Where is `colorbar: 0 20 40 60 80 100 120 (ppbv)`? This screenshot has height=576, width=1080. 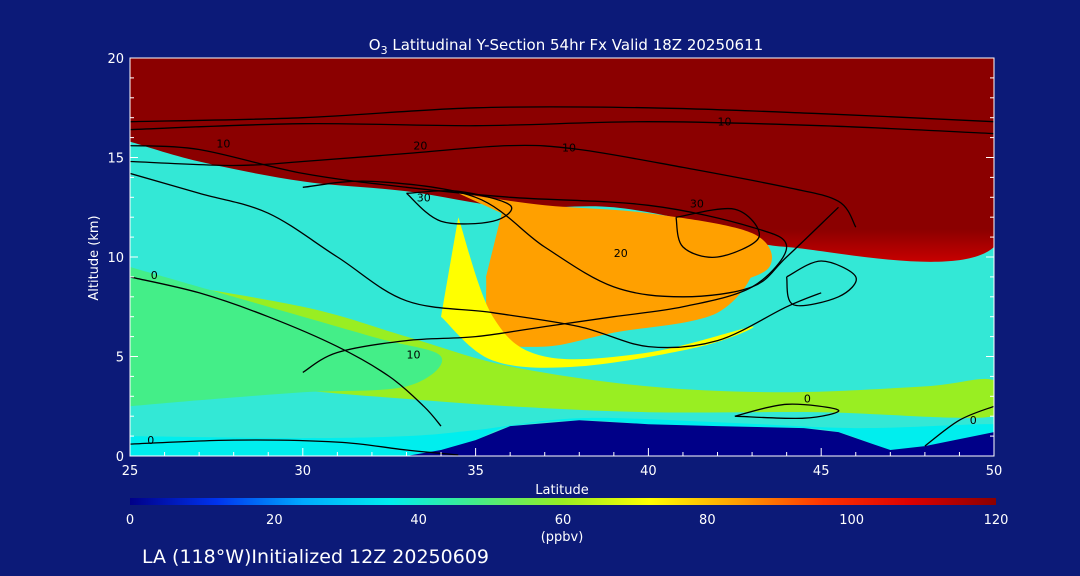 colorbar: 0 20 40 60 80 100 120 (ppbv) is located at coordinates (567, 521).